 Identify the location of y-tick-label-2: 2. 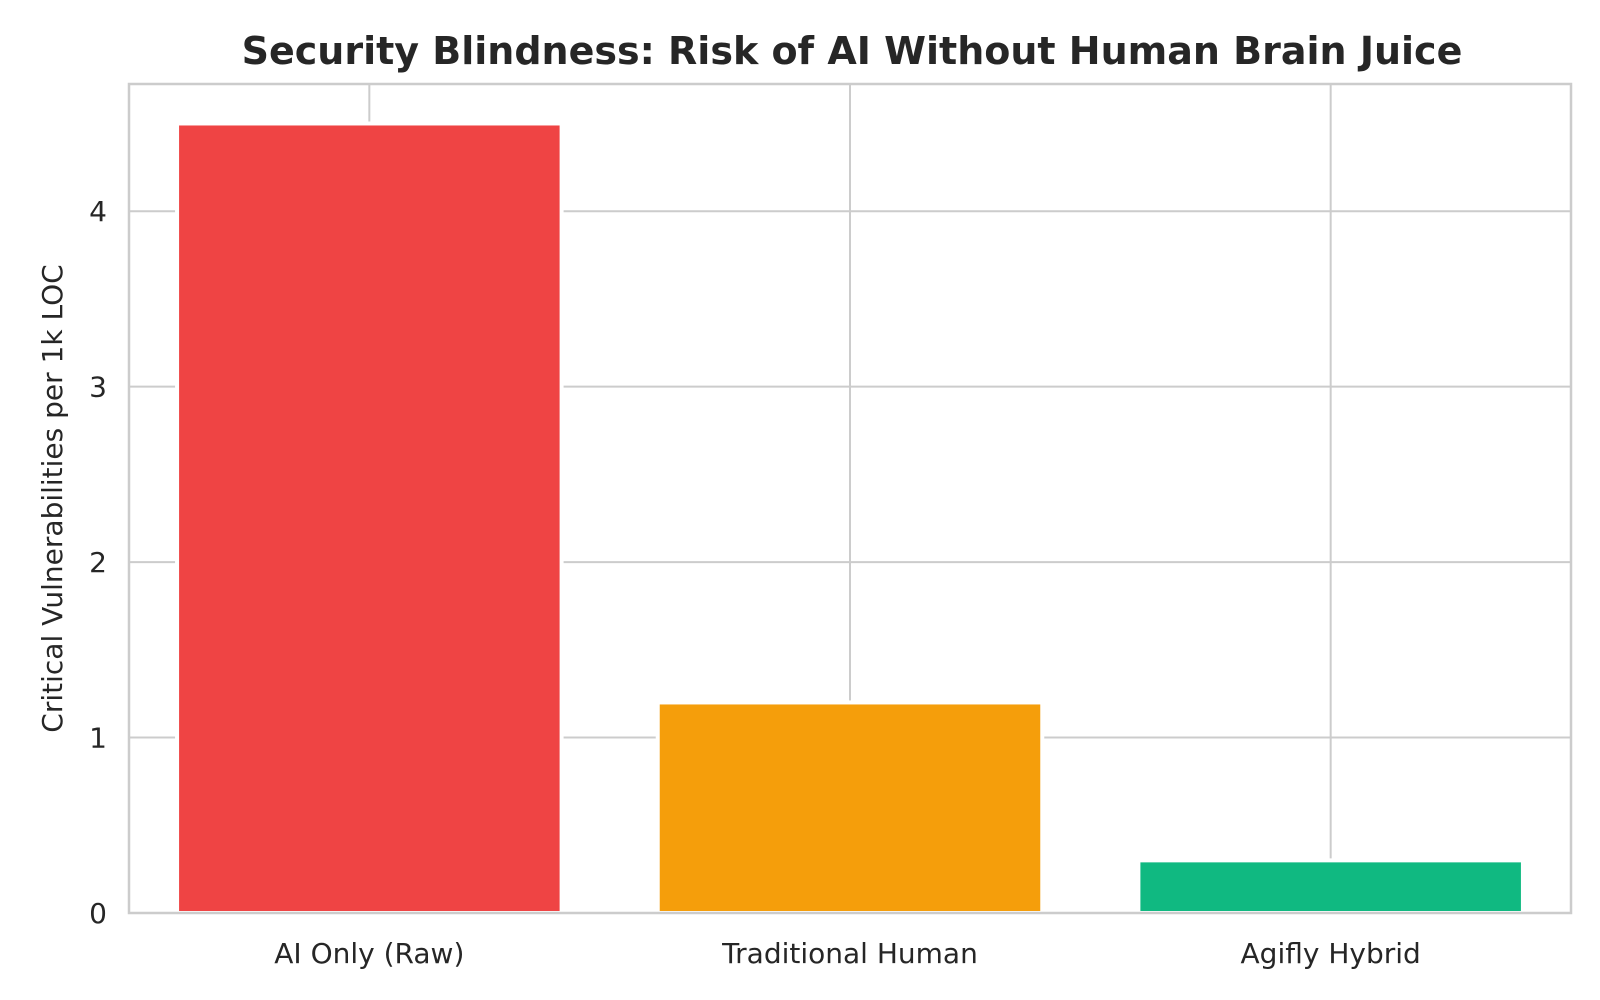
(98, 562).